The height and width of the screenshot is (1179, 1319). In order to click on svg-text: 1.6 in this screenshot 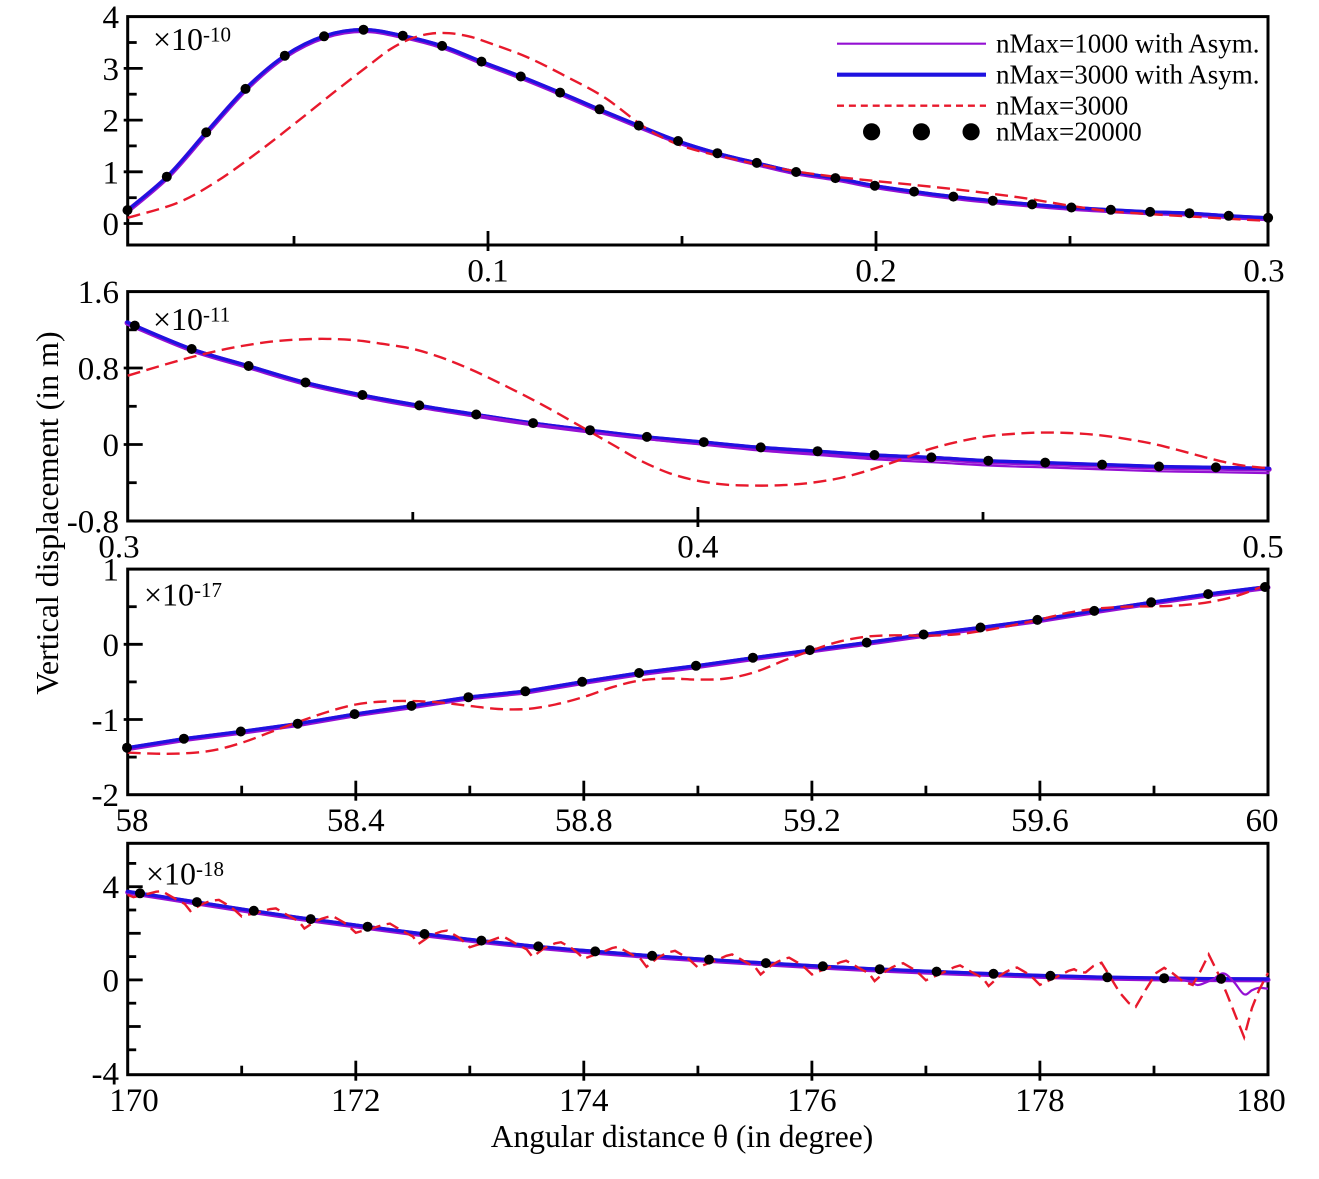, I will do `click(98, 293)`.